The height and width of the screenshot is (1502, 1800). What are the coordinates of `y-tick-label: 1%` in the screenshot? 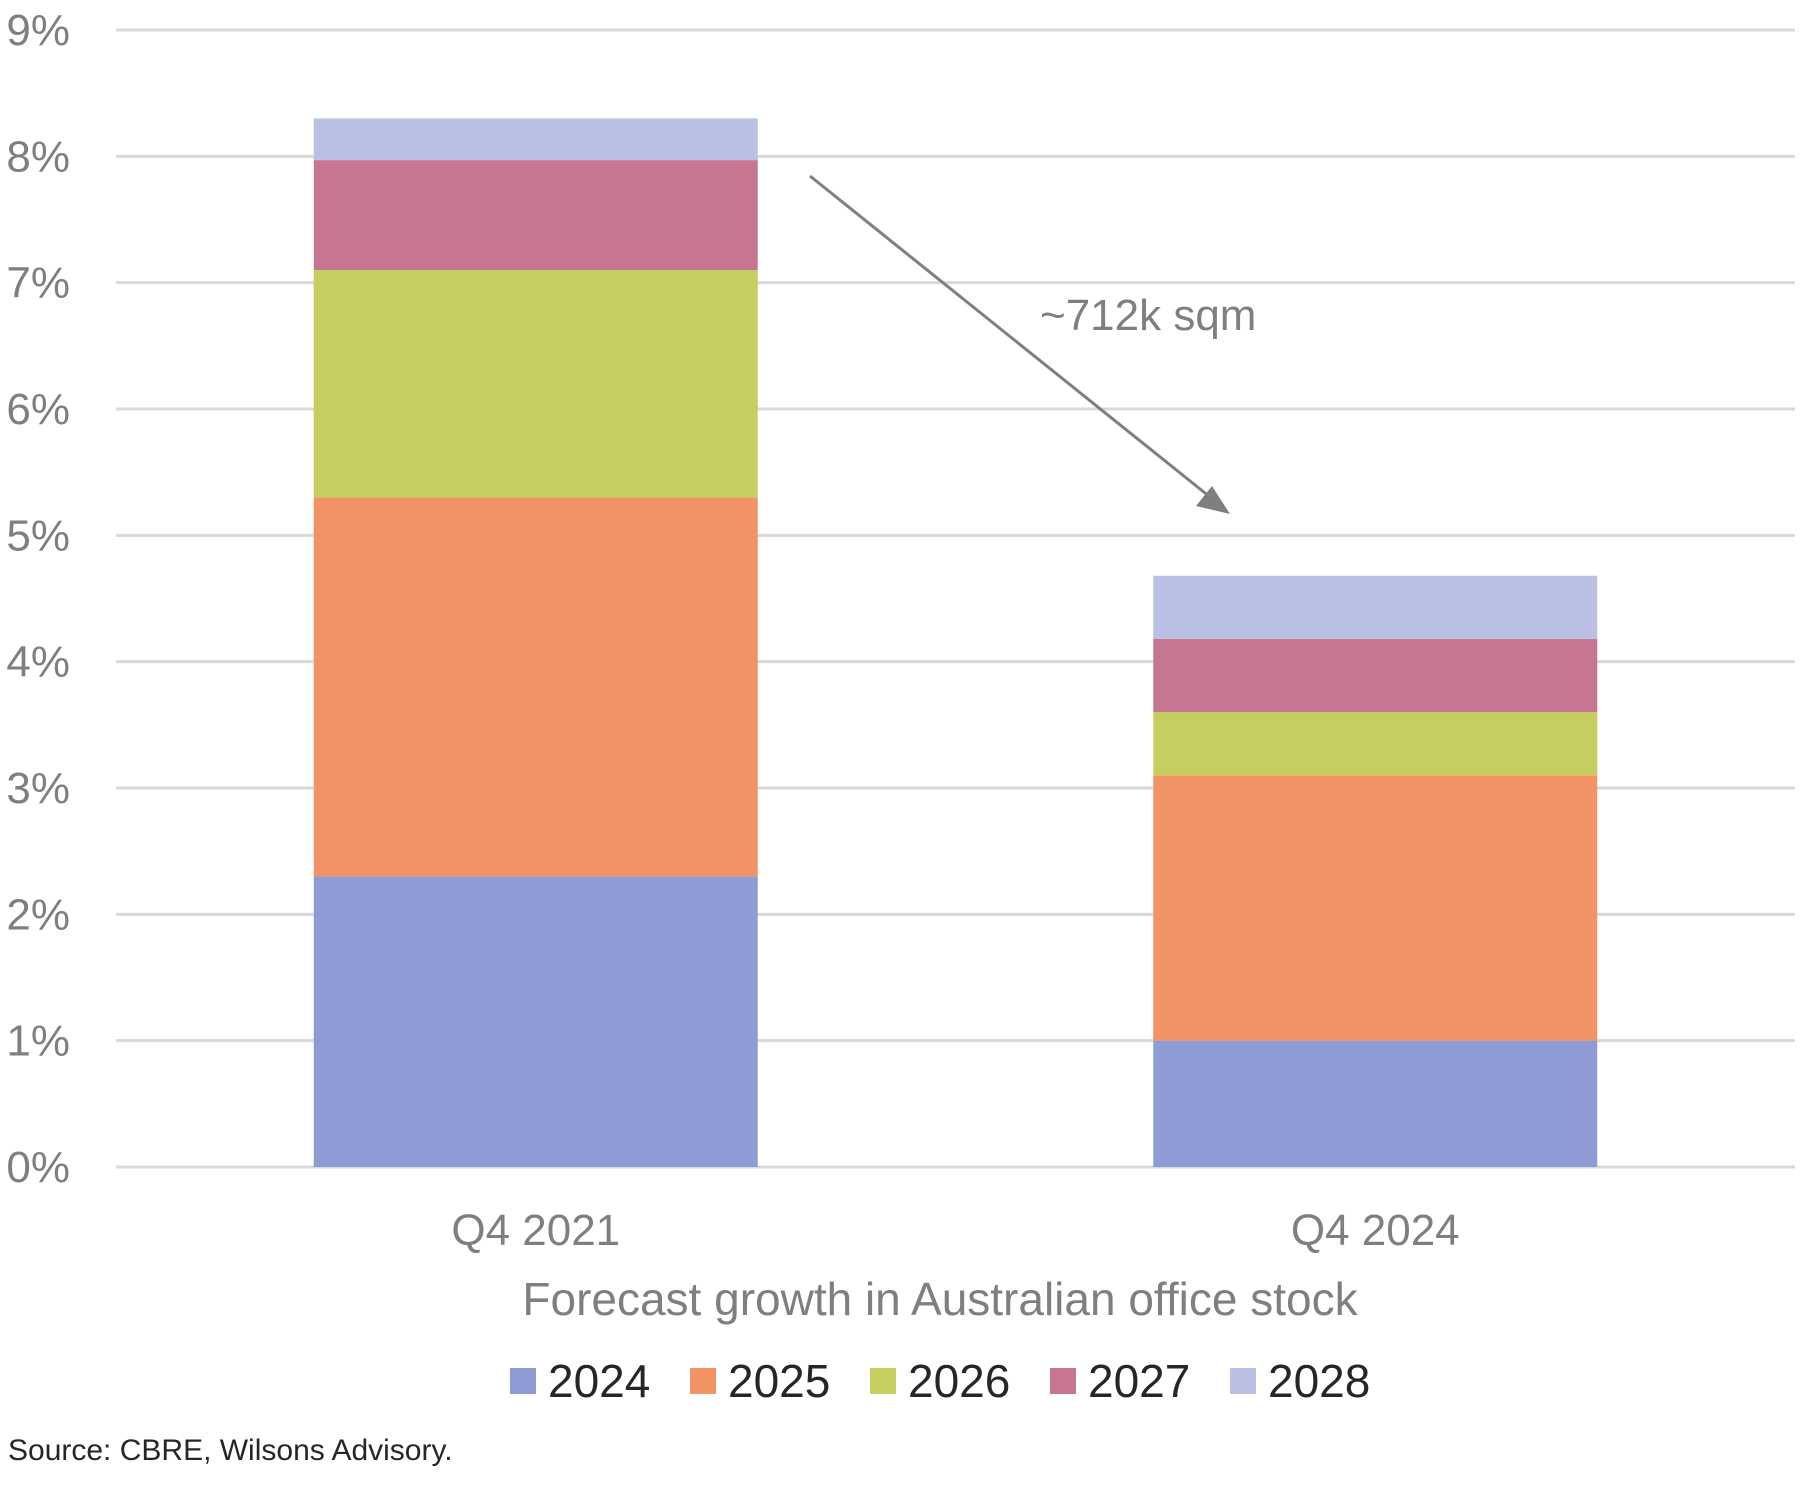 It's located at (38, 1041).